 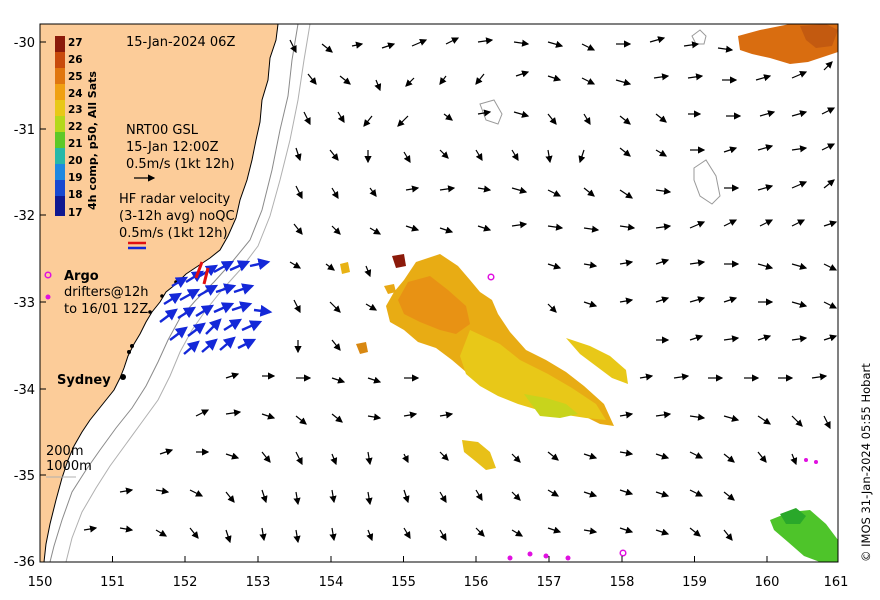 I want to click on sst-colorbar, so click(x=60, y=126).